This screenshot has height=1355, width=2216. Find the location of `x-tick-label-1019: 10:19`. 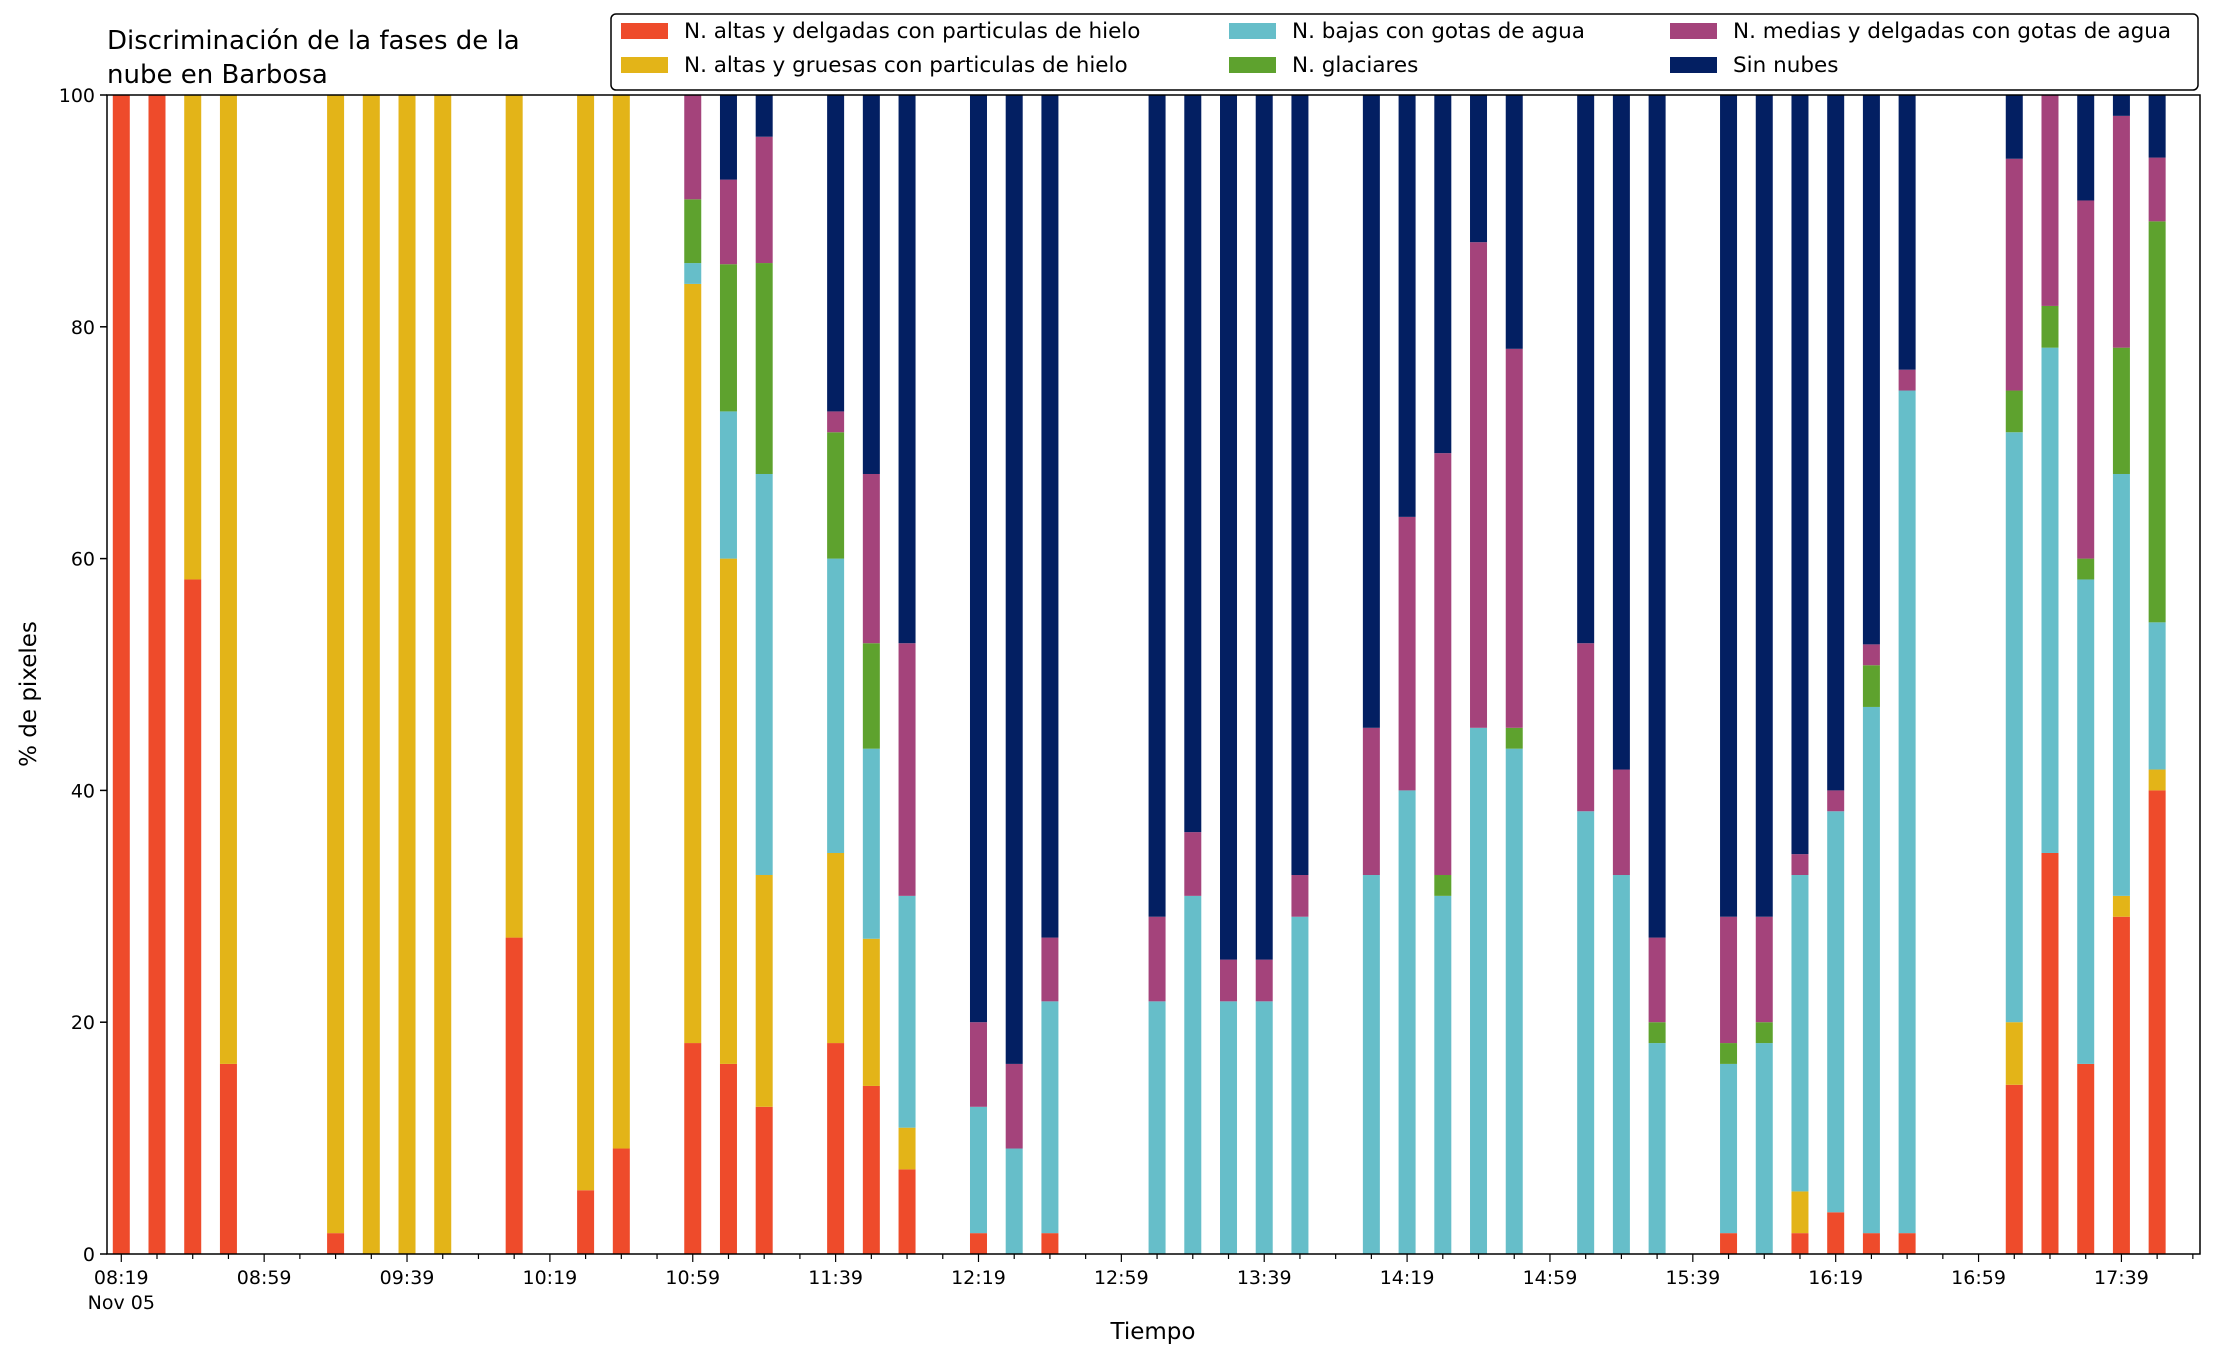

x-tick-label-1019: 10:19 is located at coordinates (550, 1278).